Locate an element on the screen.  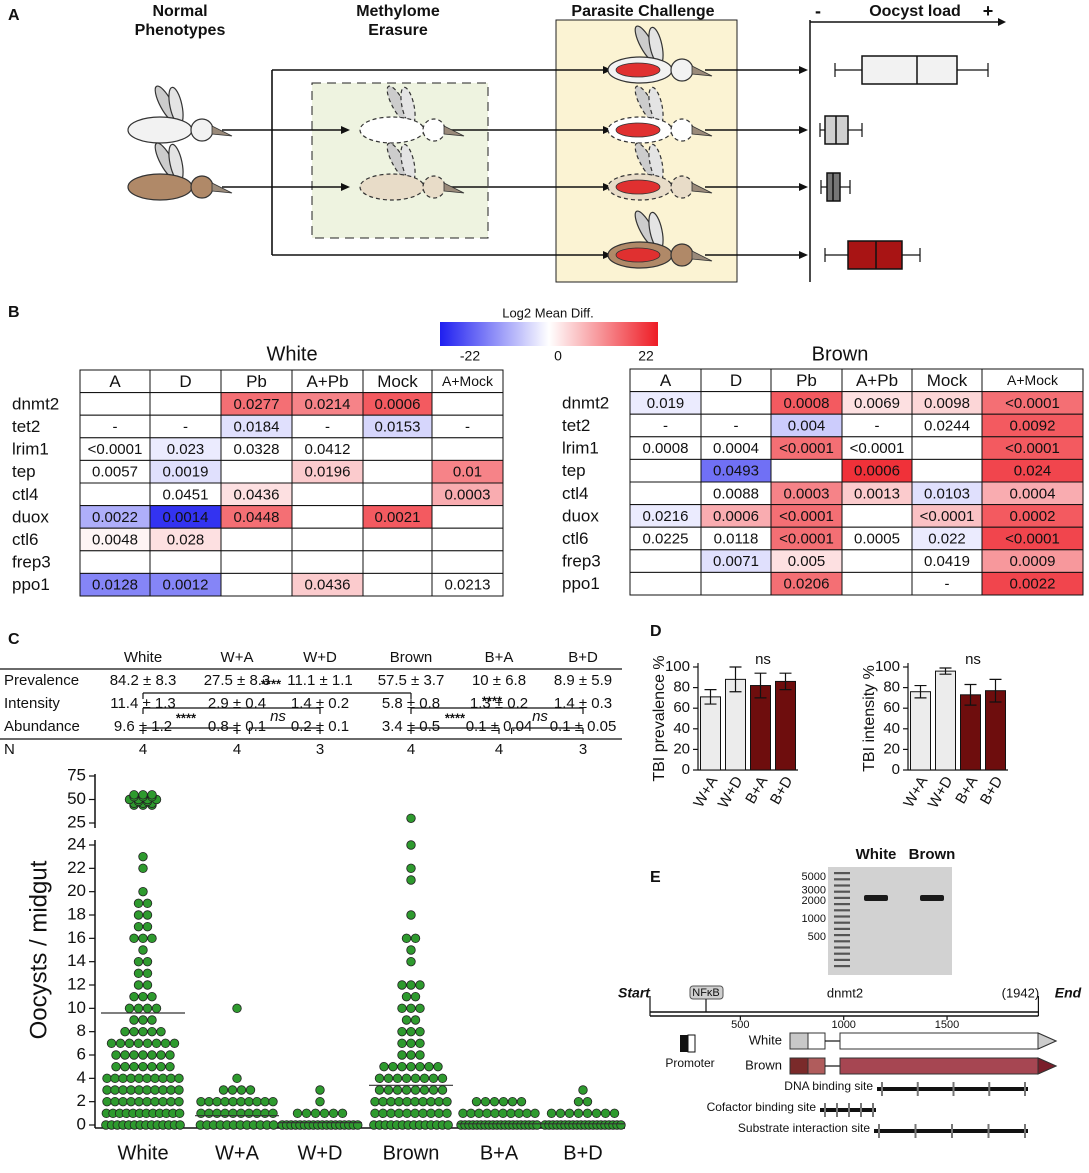
cell-value: 0.0213 is located at coordinates (468, 585).